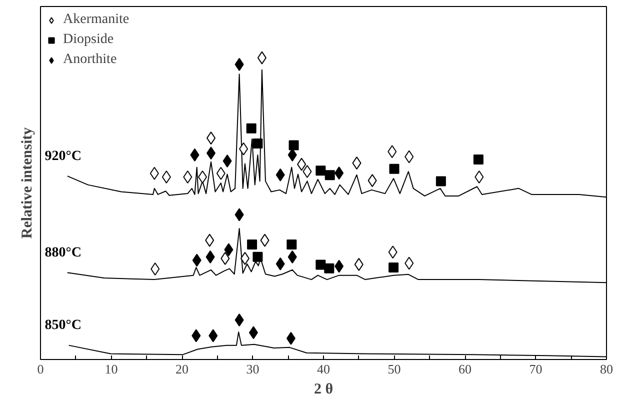 The image size is (620, 403). Describe the element at coordinates (394, 369) in the screenshot. I see `x-tick-label: 50` at that location.